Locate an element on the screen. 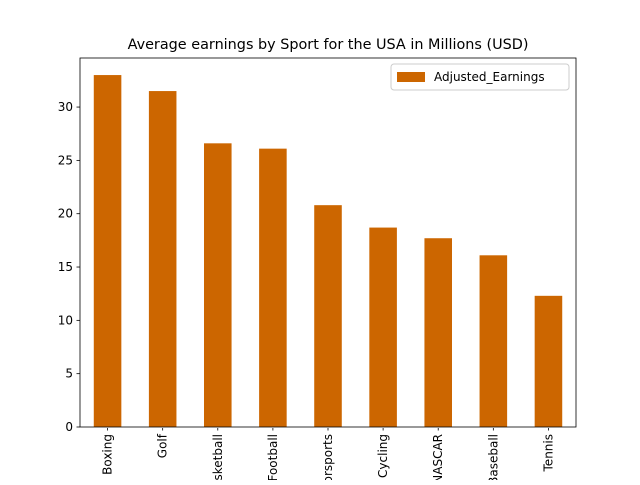 The height and width of the screenshot is (485, 640). bar-tennis is located at coordinates (548, 361).